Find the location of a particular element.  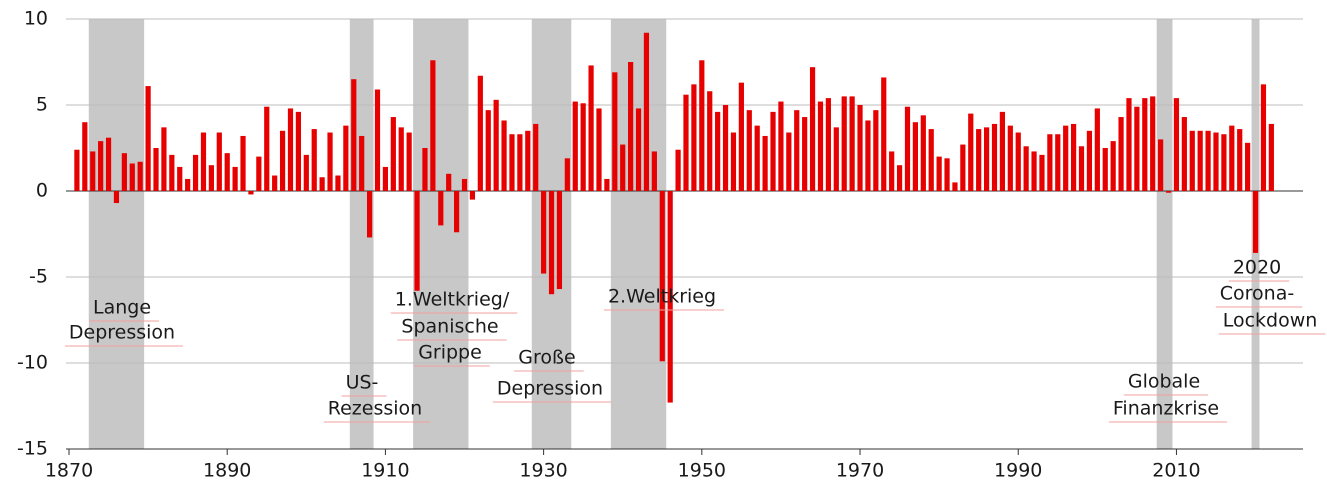

y-tick-label: 0 is located at coordinates (42, 191).